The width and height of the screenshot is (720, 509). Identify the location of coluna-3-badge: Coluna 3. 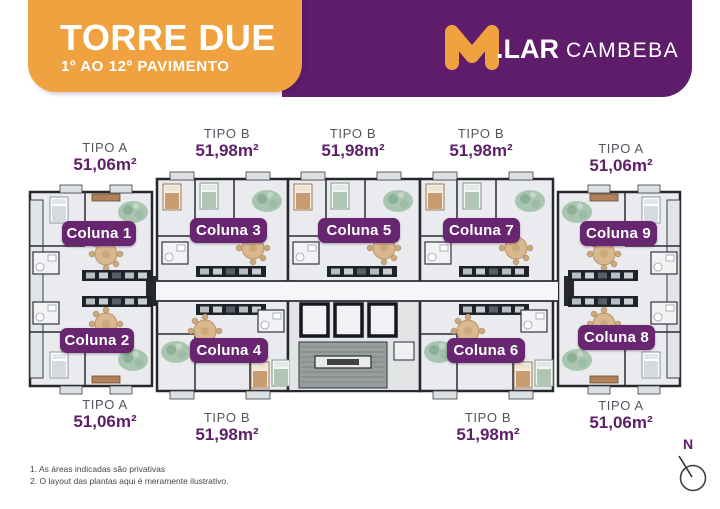
(228, 230).